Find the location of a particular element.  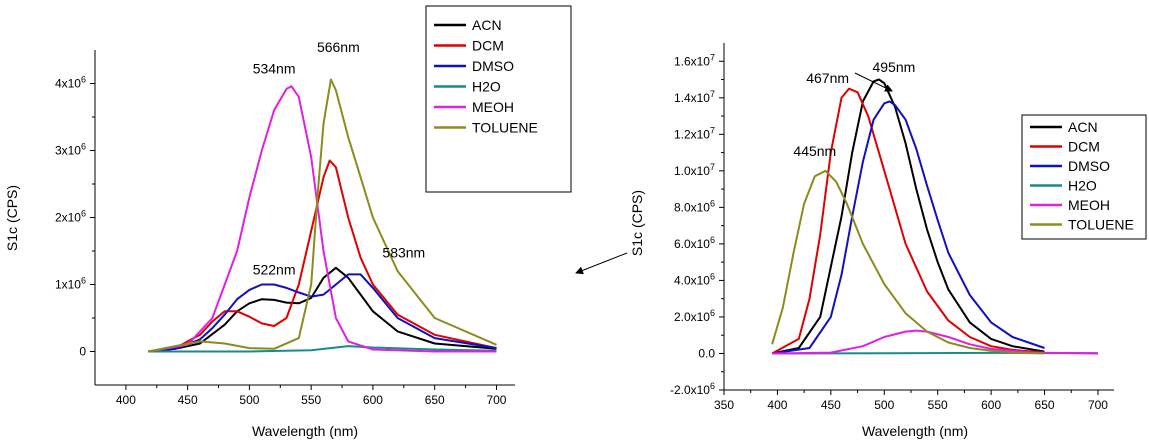

y-tick-base: 1.0x10 is located at coordinates (692, 171).